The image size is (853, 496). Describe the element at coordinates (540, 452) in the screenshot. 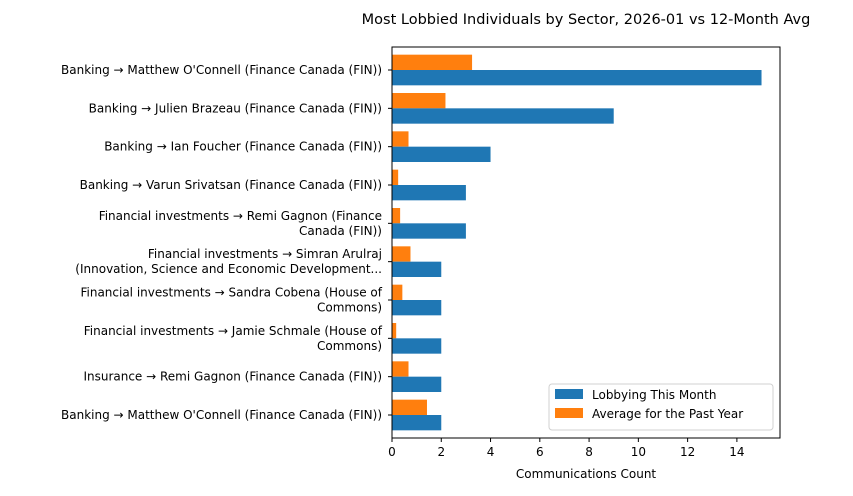

I see `x-tick-label: 6` at that location.